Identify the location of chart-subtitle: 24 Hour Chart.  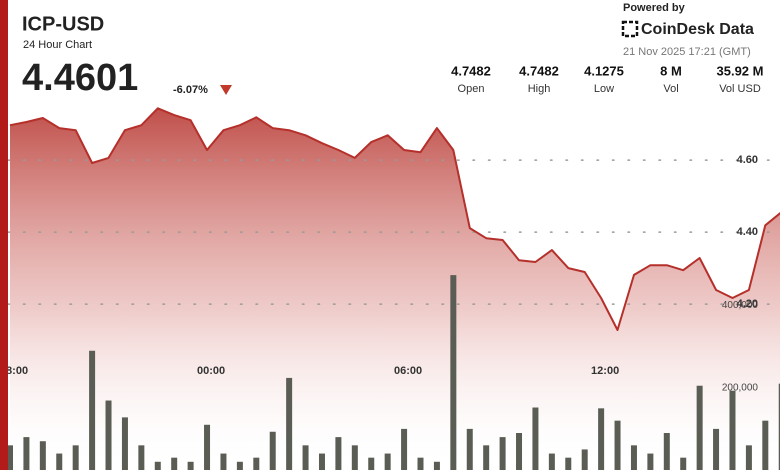
(57, 45).